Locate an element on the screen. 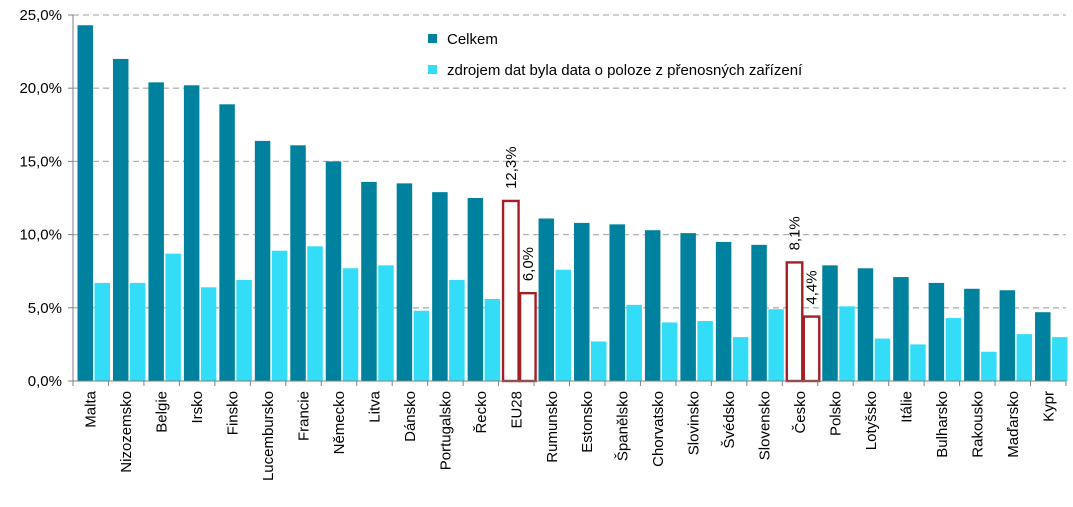 The height and width of the screenshot is (507, 1073). category-label: Švédsko is located at coordinates (729, 420).